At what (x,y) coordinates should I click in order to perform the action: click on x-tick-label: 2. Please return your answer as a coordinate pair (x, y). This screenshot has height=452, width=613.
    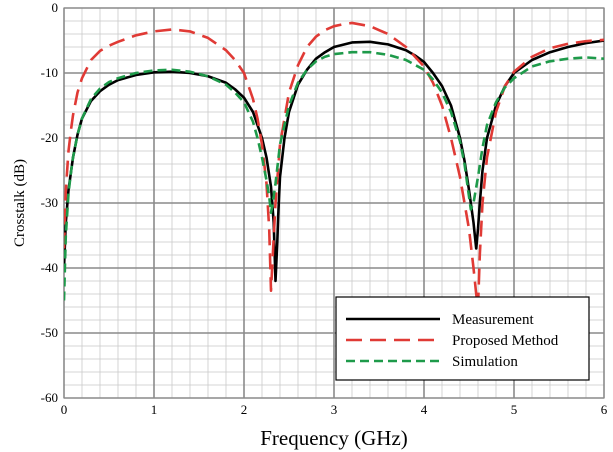
    Looking at the image, I should click on (244, 409).